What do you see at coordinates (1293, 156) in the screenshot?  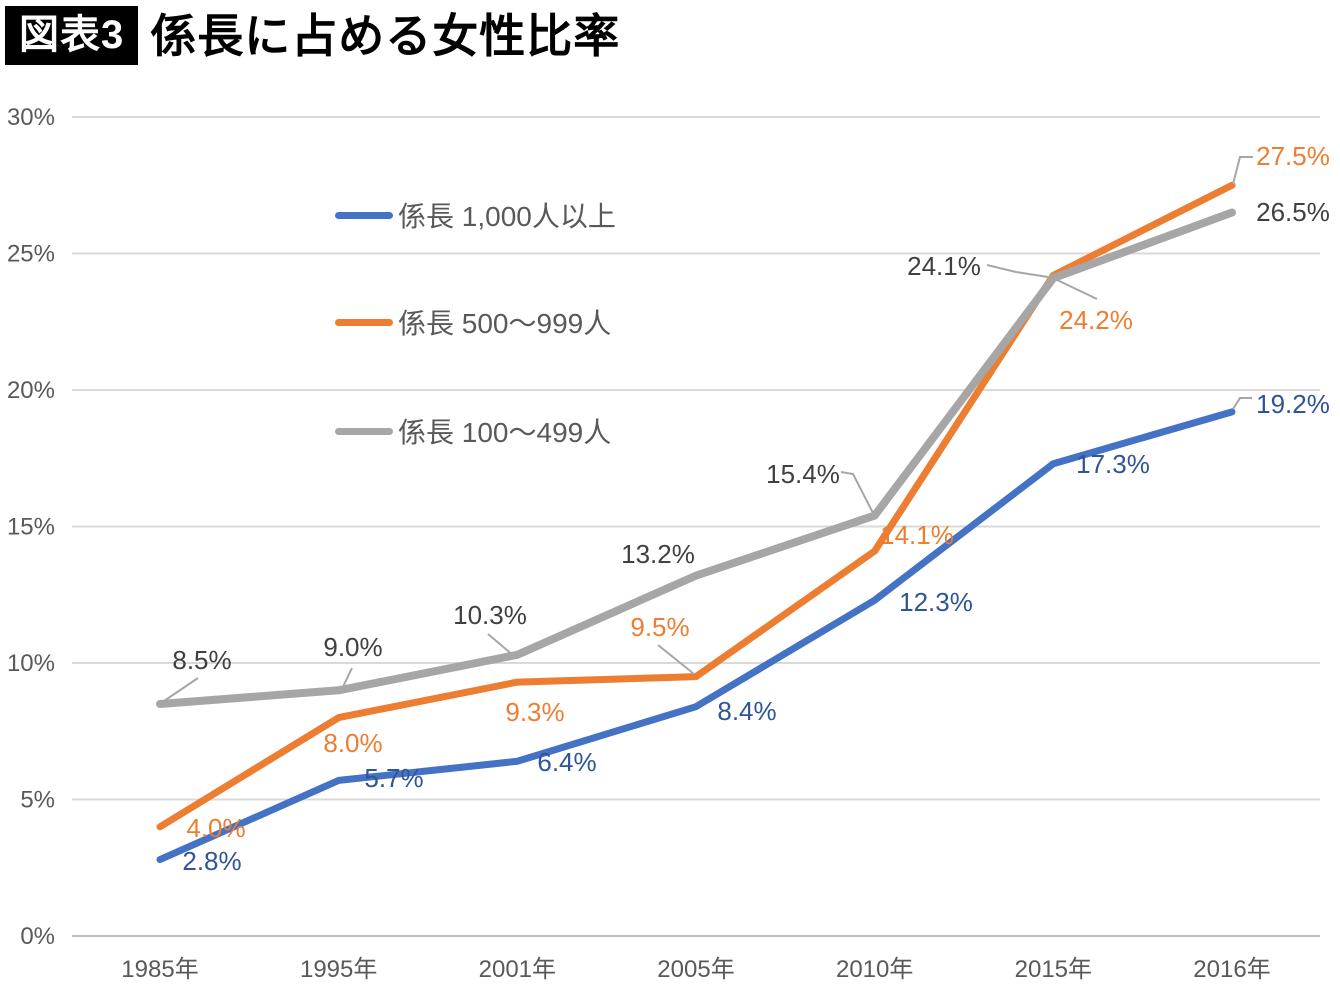 I see `data-label-kakaricho-500-999: 27.5%` at bounding box center [1293, 156].